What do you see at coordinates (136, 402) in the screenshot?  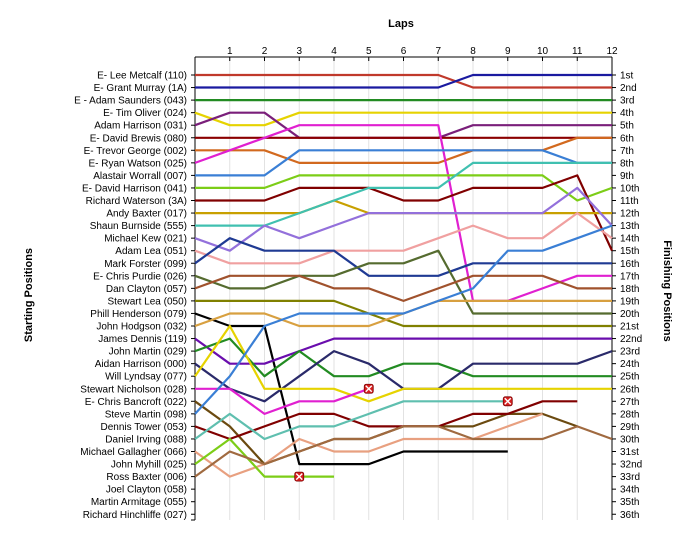 I see `driver-label: E- Chris Bancroft (022)` at bounding box center [136, 402].